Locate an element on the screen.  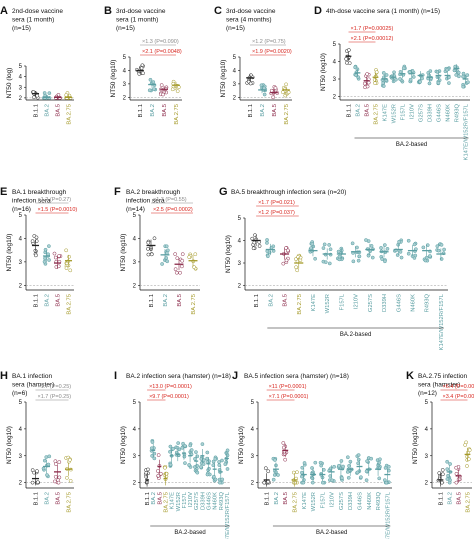
x-tick-label: K147E/W152R/F157L is located at coordinates (228, 515).